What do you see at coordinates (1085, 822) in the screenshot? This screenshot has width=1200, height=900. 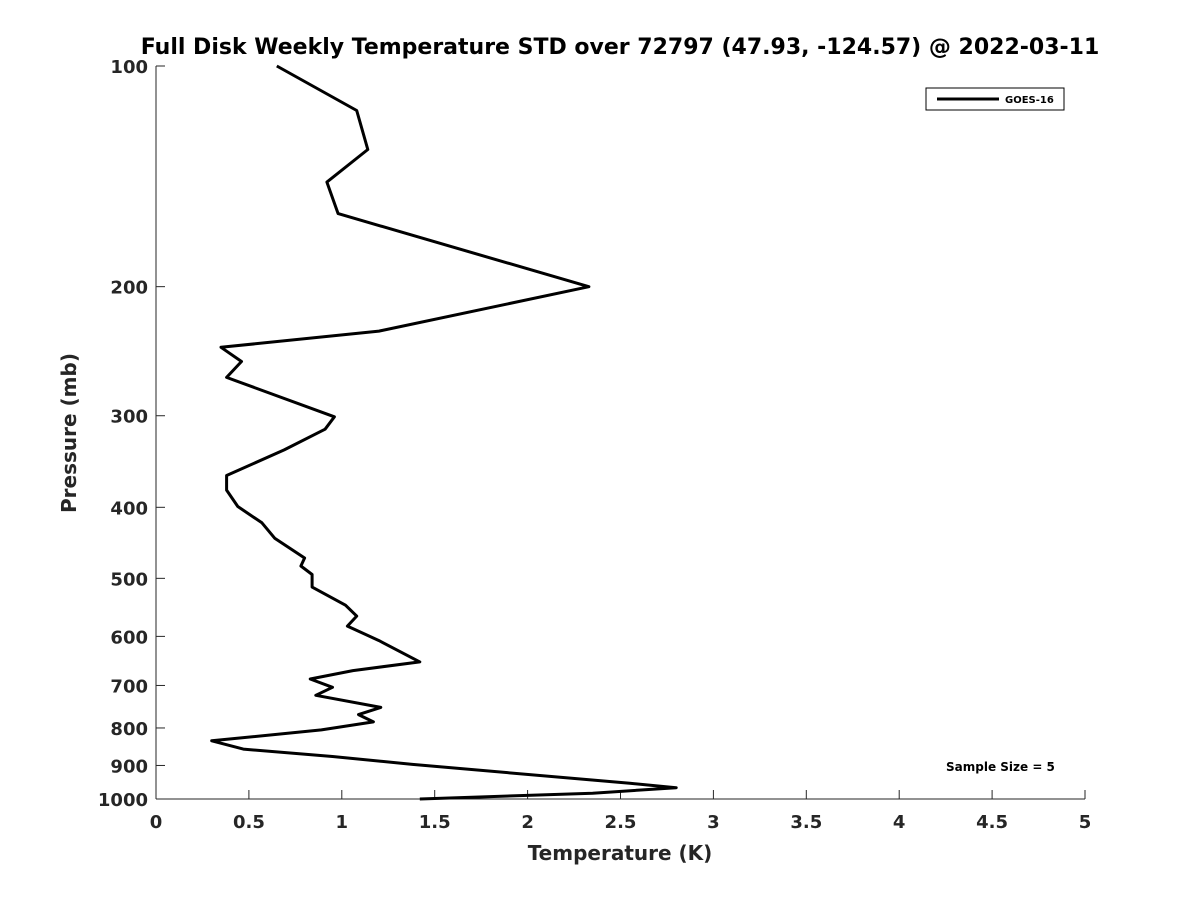 I see `x-tick-label: 5` at bounding box center [1085, 822].